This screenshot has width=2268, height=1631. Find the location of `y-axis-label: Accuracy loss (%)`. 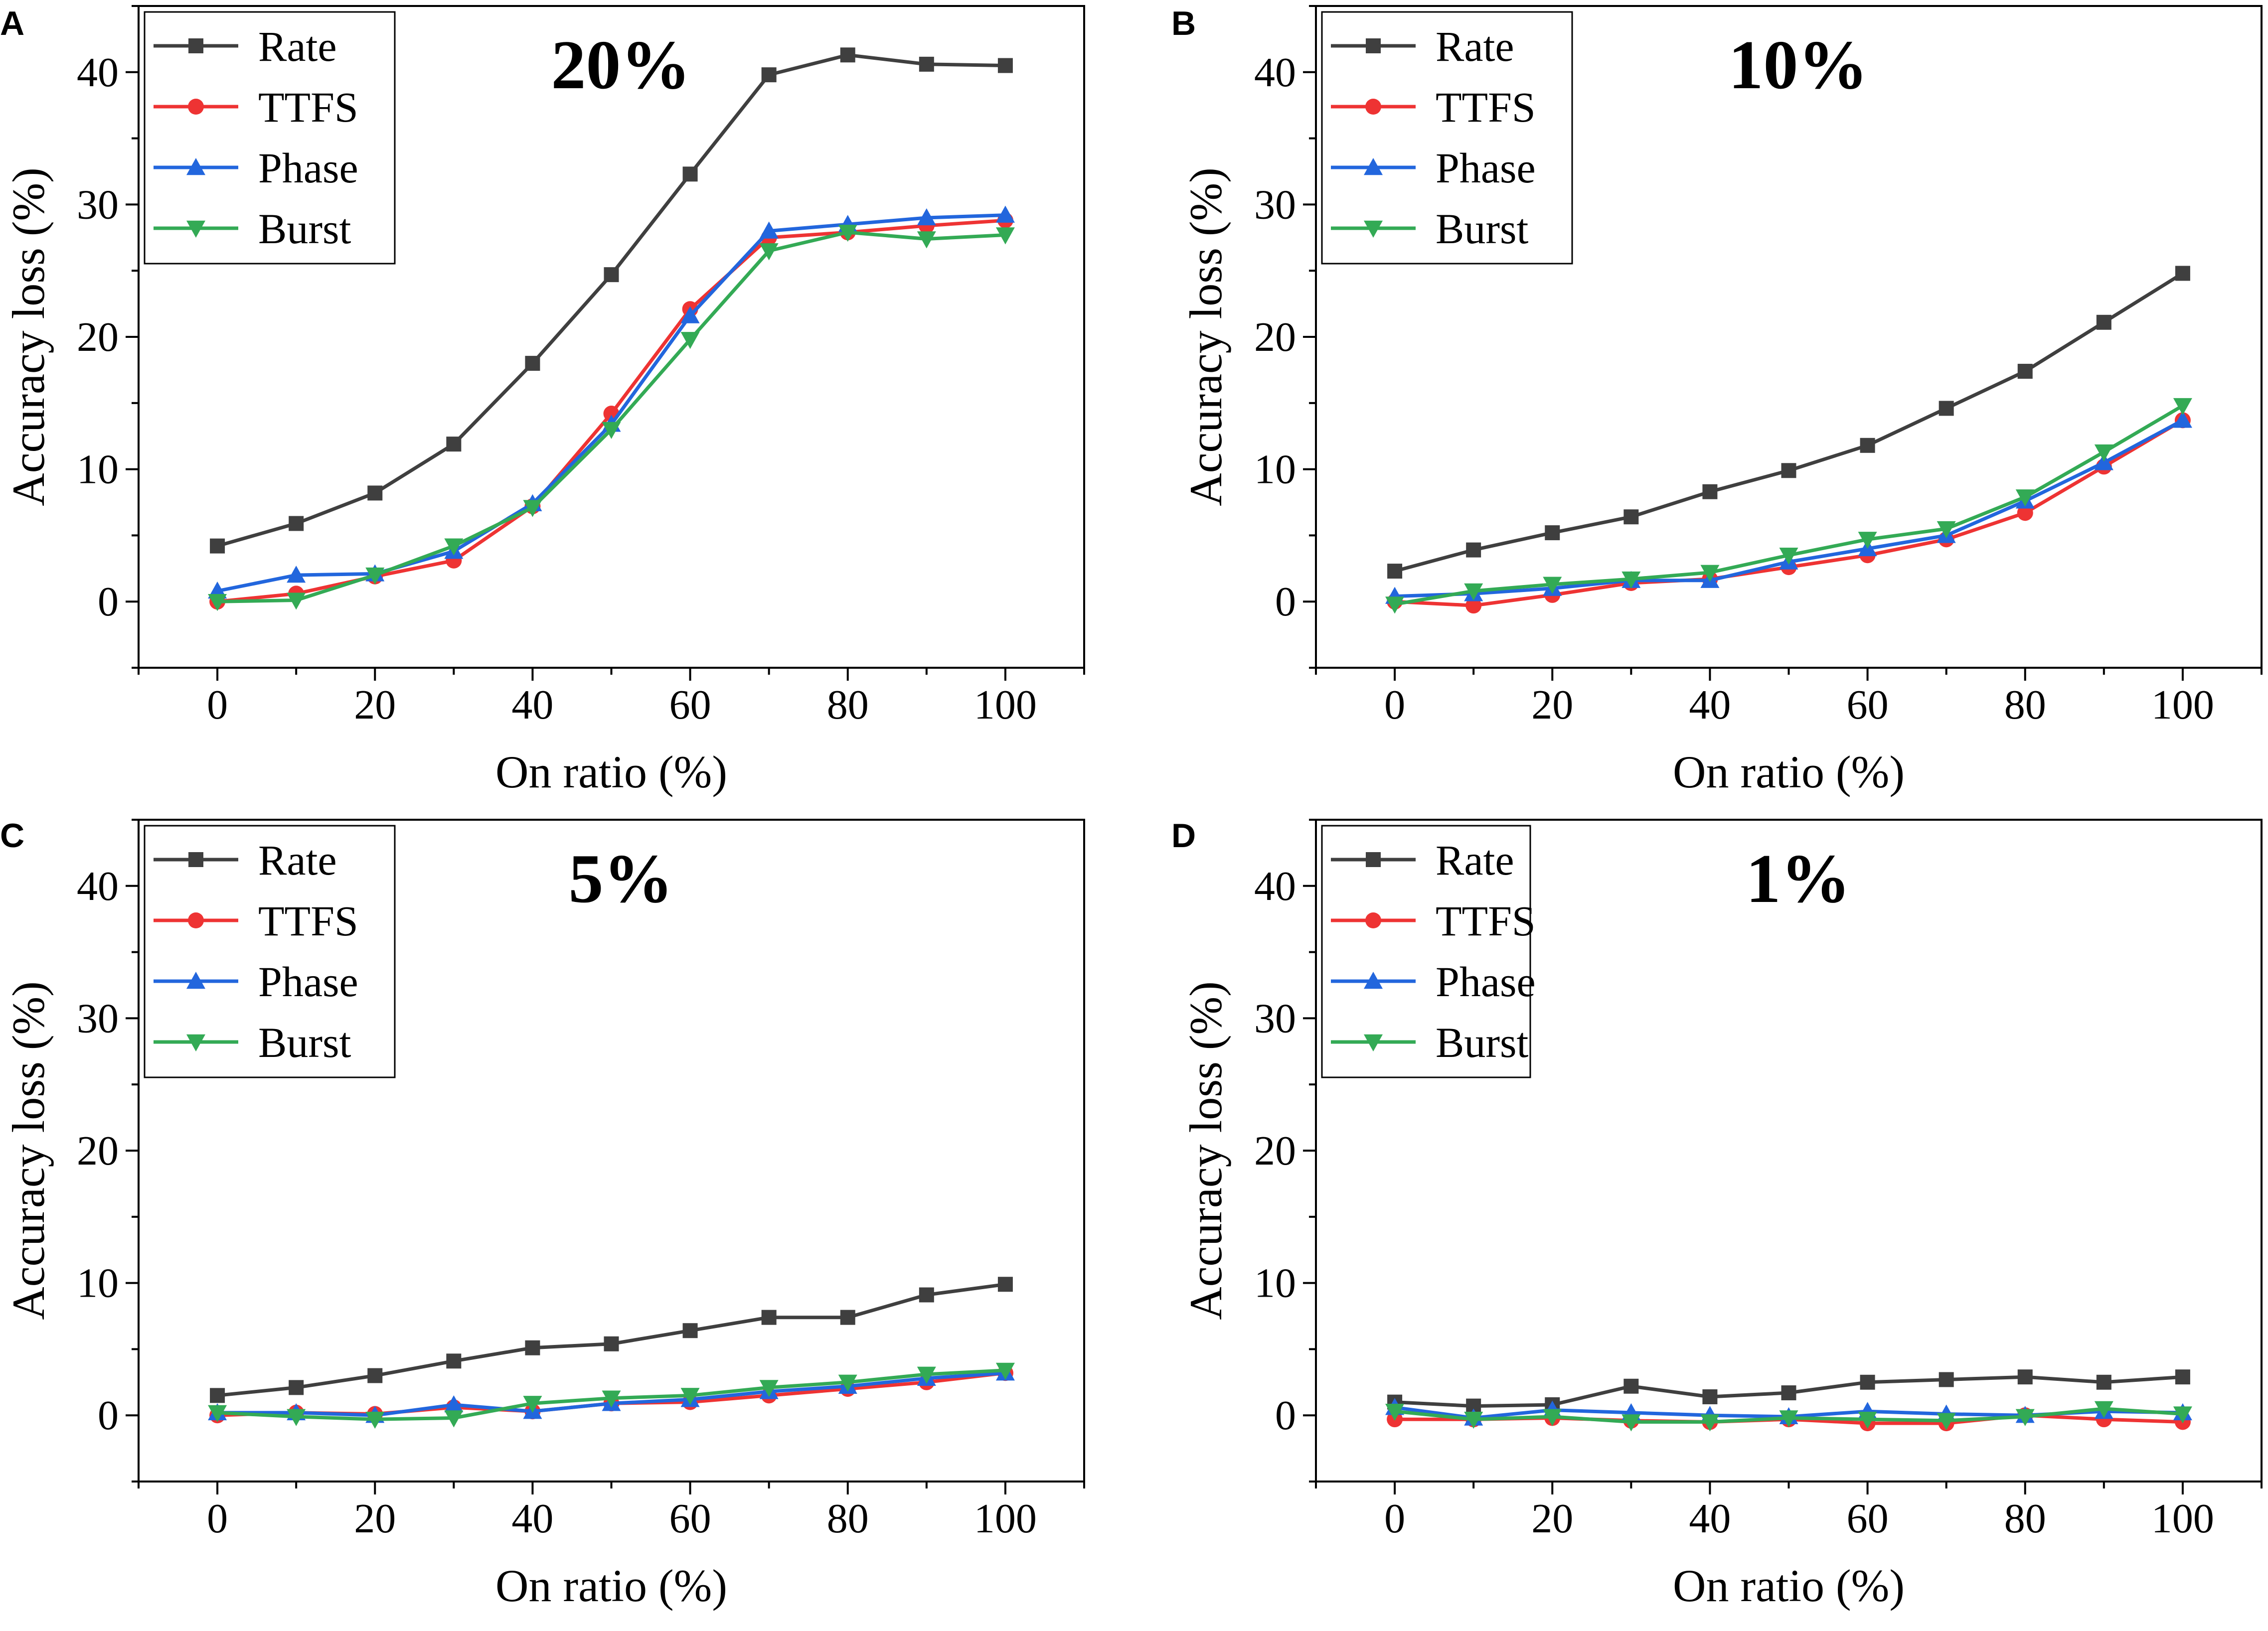

y-axis-label: Accuracy loss (%) is located at coordinates (28, 336).